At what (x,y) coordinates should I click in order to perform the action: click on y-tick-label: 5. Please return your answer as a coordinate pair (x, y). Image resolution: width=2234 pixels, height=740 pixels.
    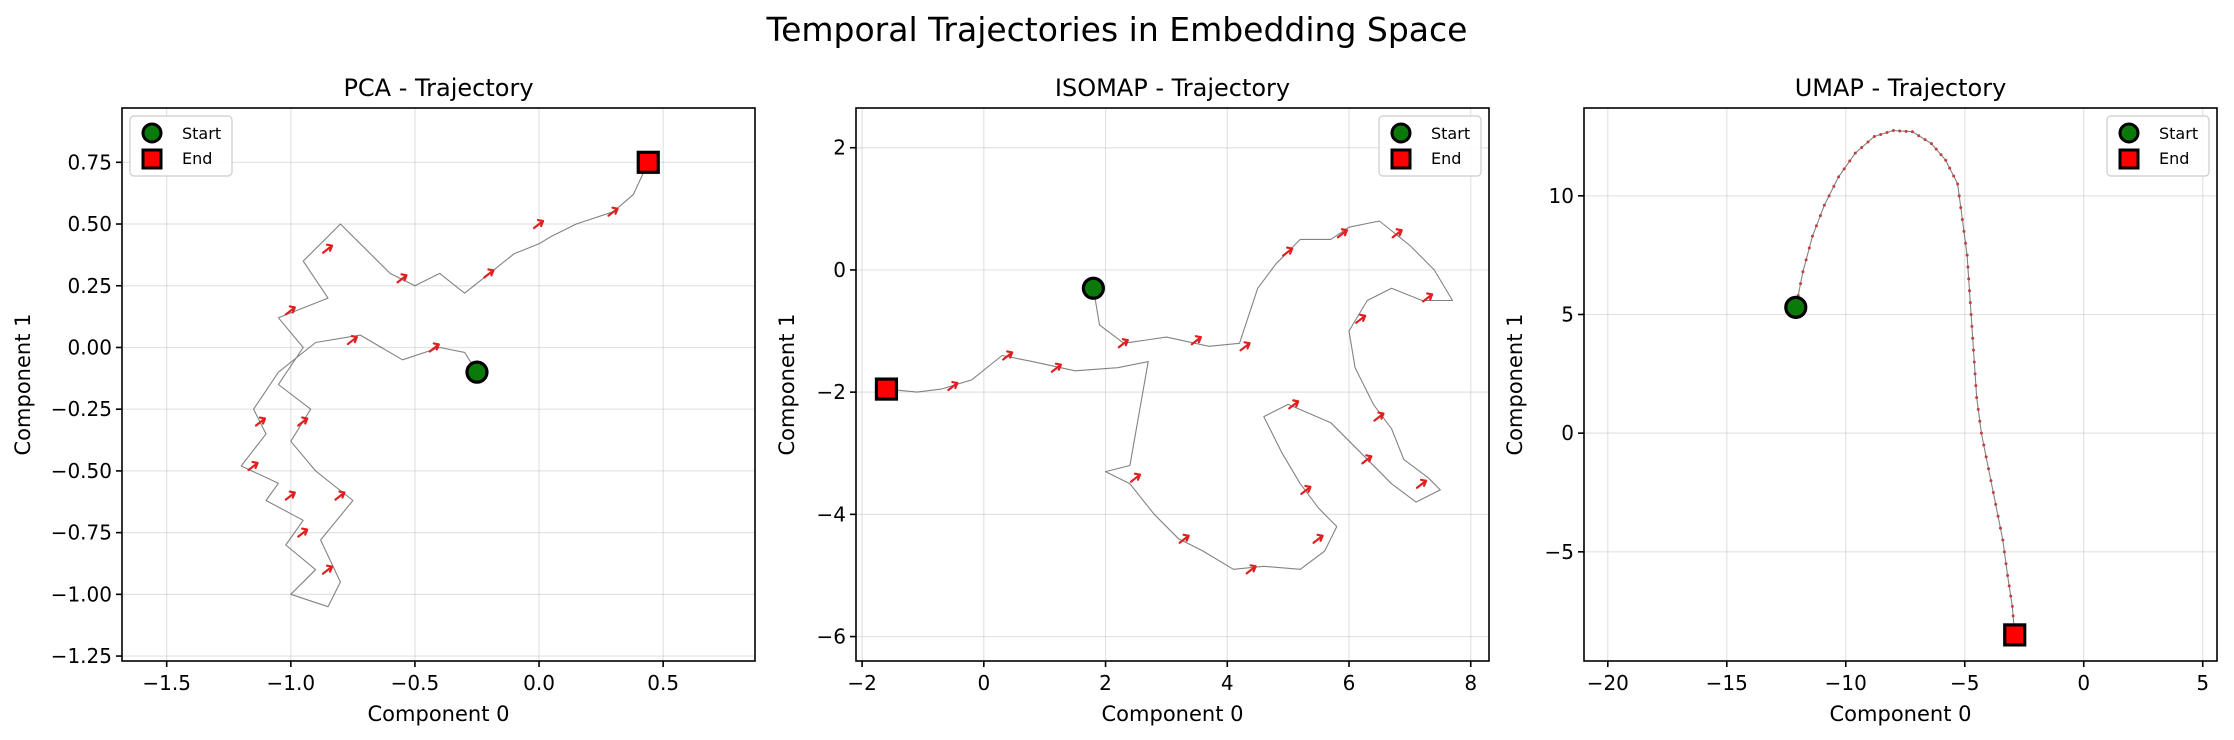
    Looking at the image, I should click on (1567, 314).